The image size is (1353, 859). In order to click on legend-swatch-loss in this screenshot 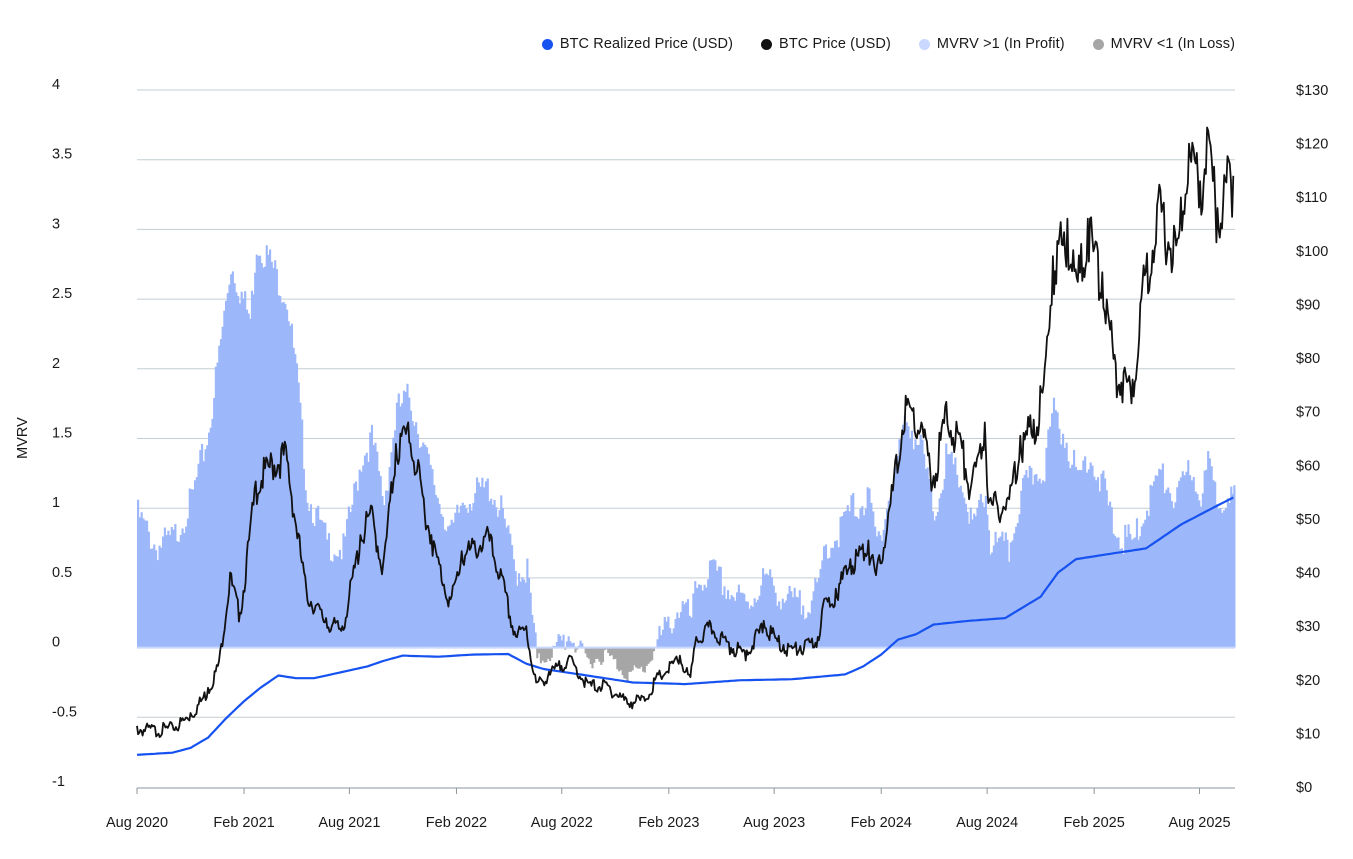, I will do `click(1098, 44)`.